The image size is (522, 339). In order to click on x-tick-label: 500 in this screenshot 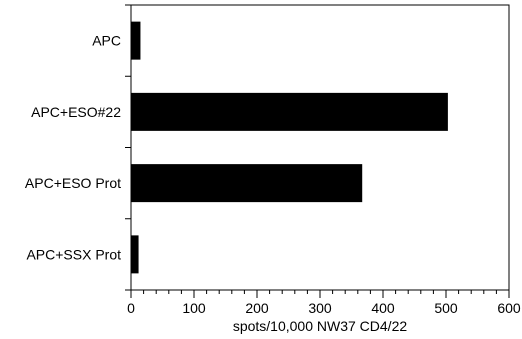, I will do `click(446, 308)`.